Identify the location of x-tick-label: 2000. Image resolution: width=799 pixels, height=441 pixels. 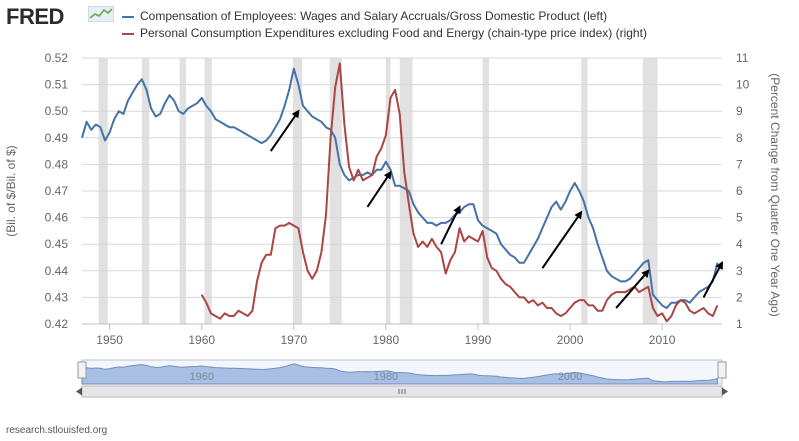
(570, 340).